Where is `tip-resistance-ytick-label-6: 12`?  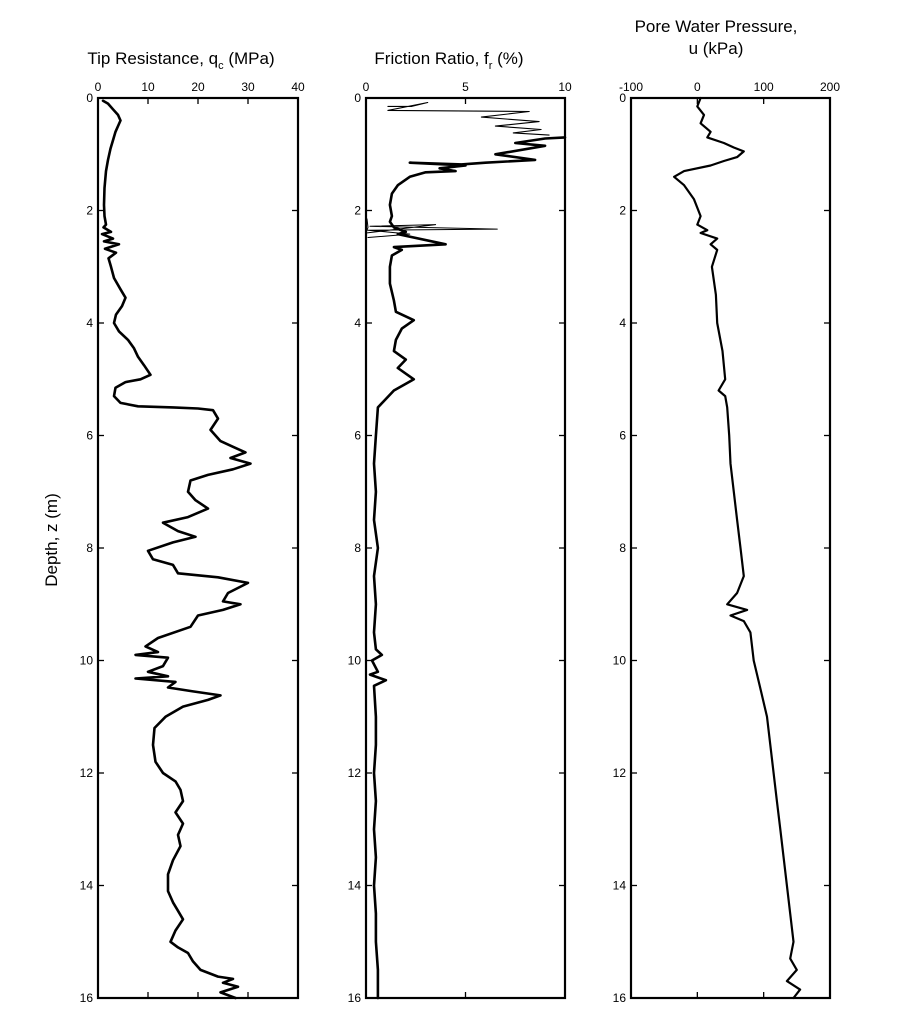 tip-resistance-ytick-label-6: 12 is located at coordinates (87, 773).